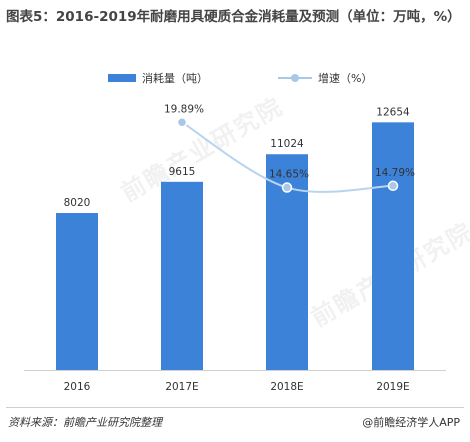  What do you see at coordinates (233, 17) in the screenshot?
I see `chart-title: 图表5：2016-2019年耐磨用具硬质合金消耗量及预测（单位：万吨，%）` at bounding box center [233, 17].